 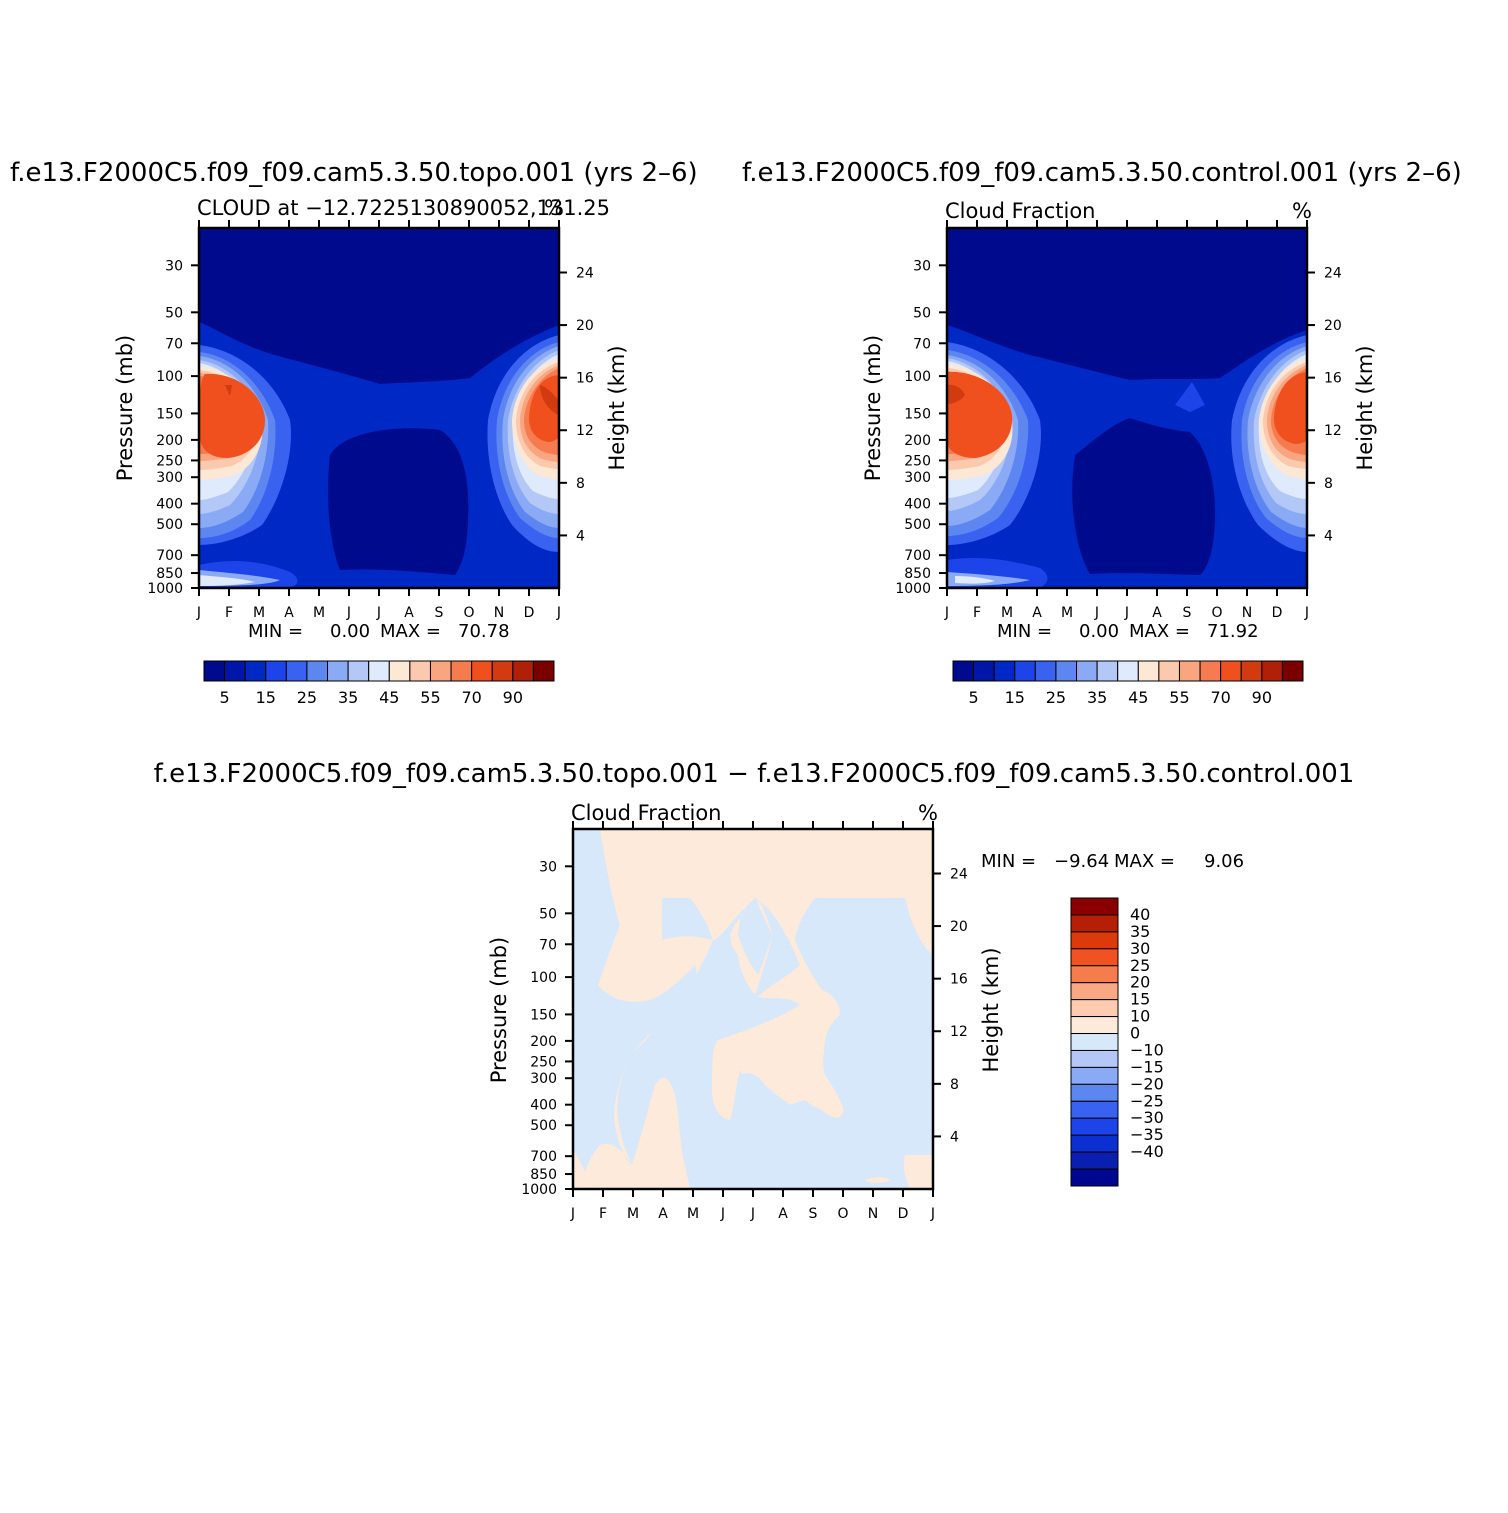 I want to click on y-tick-label-right: 8, so click(x=580, y=484).